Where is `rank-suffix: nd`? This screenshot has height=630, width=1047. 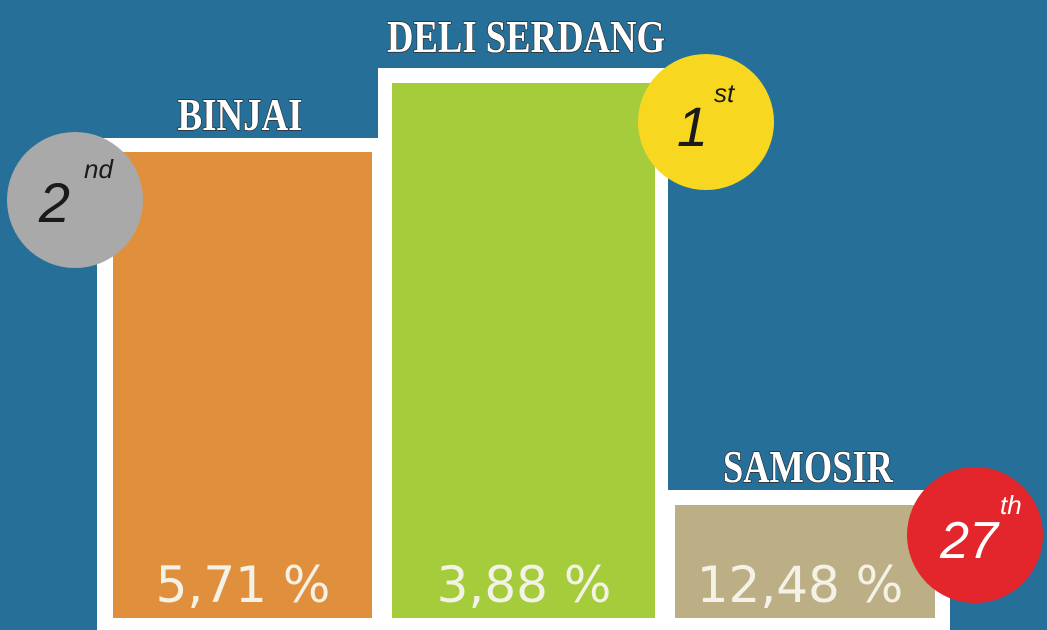
rank-suffix: nd is located at coordinates (99, 169).